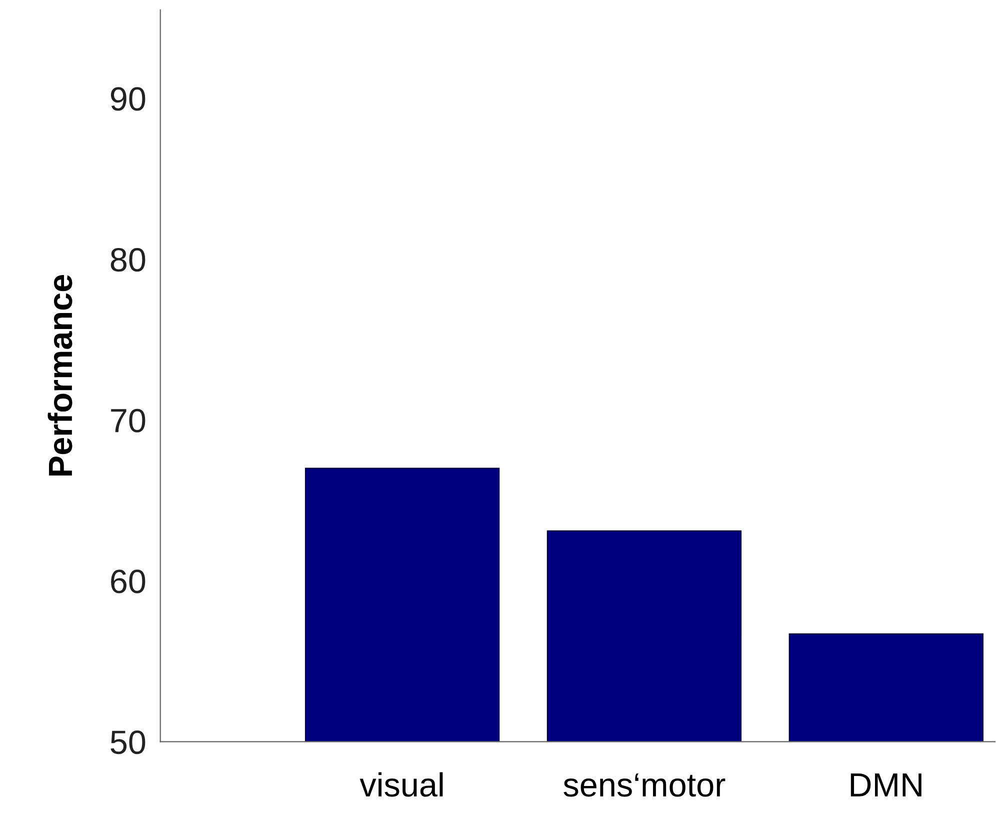  Describe the element at coordinates (401, 784) in the screenshot. I see `x-tick-label: visual` at that location.